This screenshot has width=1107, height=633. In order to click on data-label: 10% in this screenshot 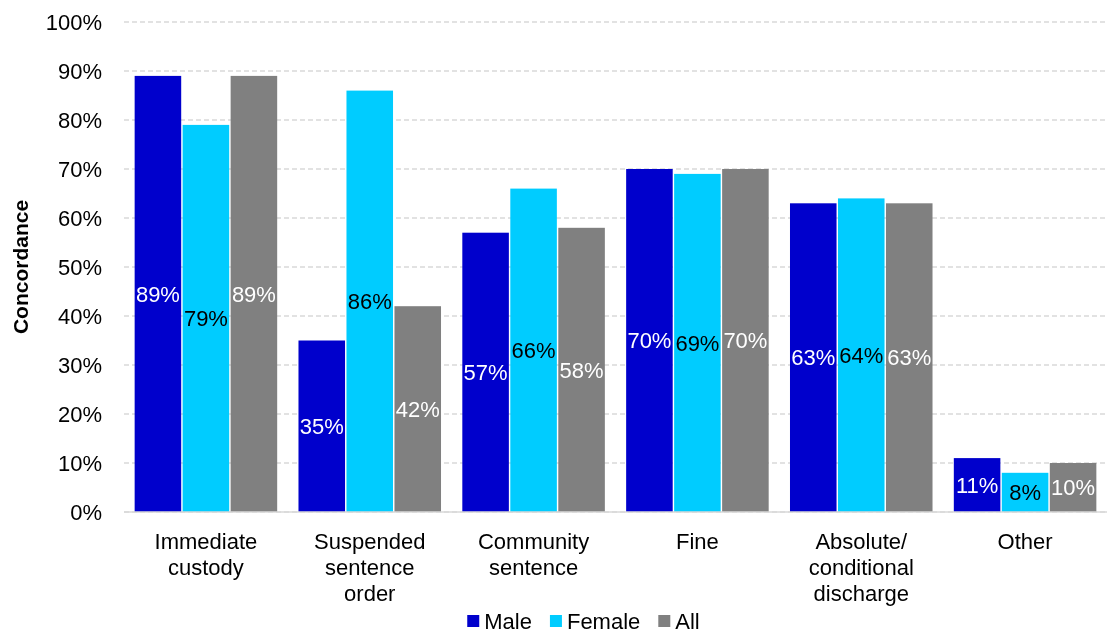, I will do `click(1073, 488)`.